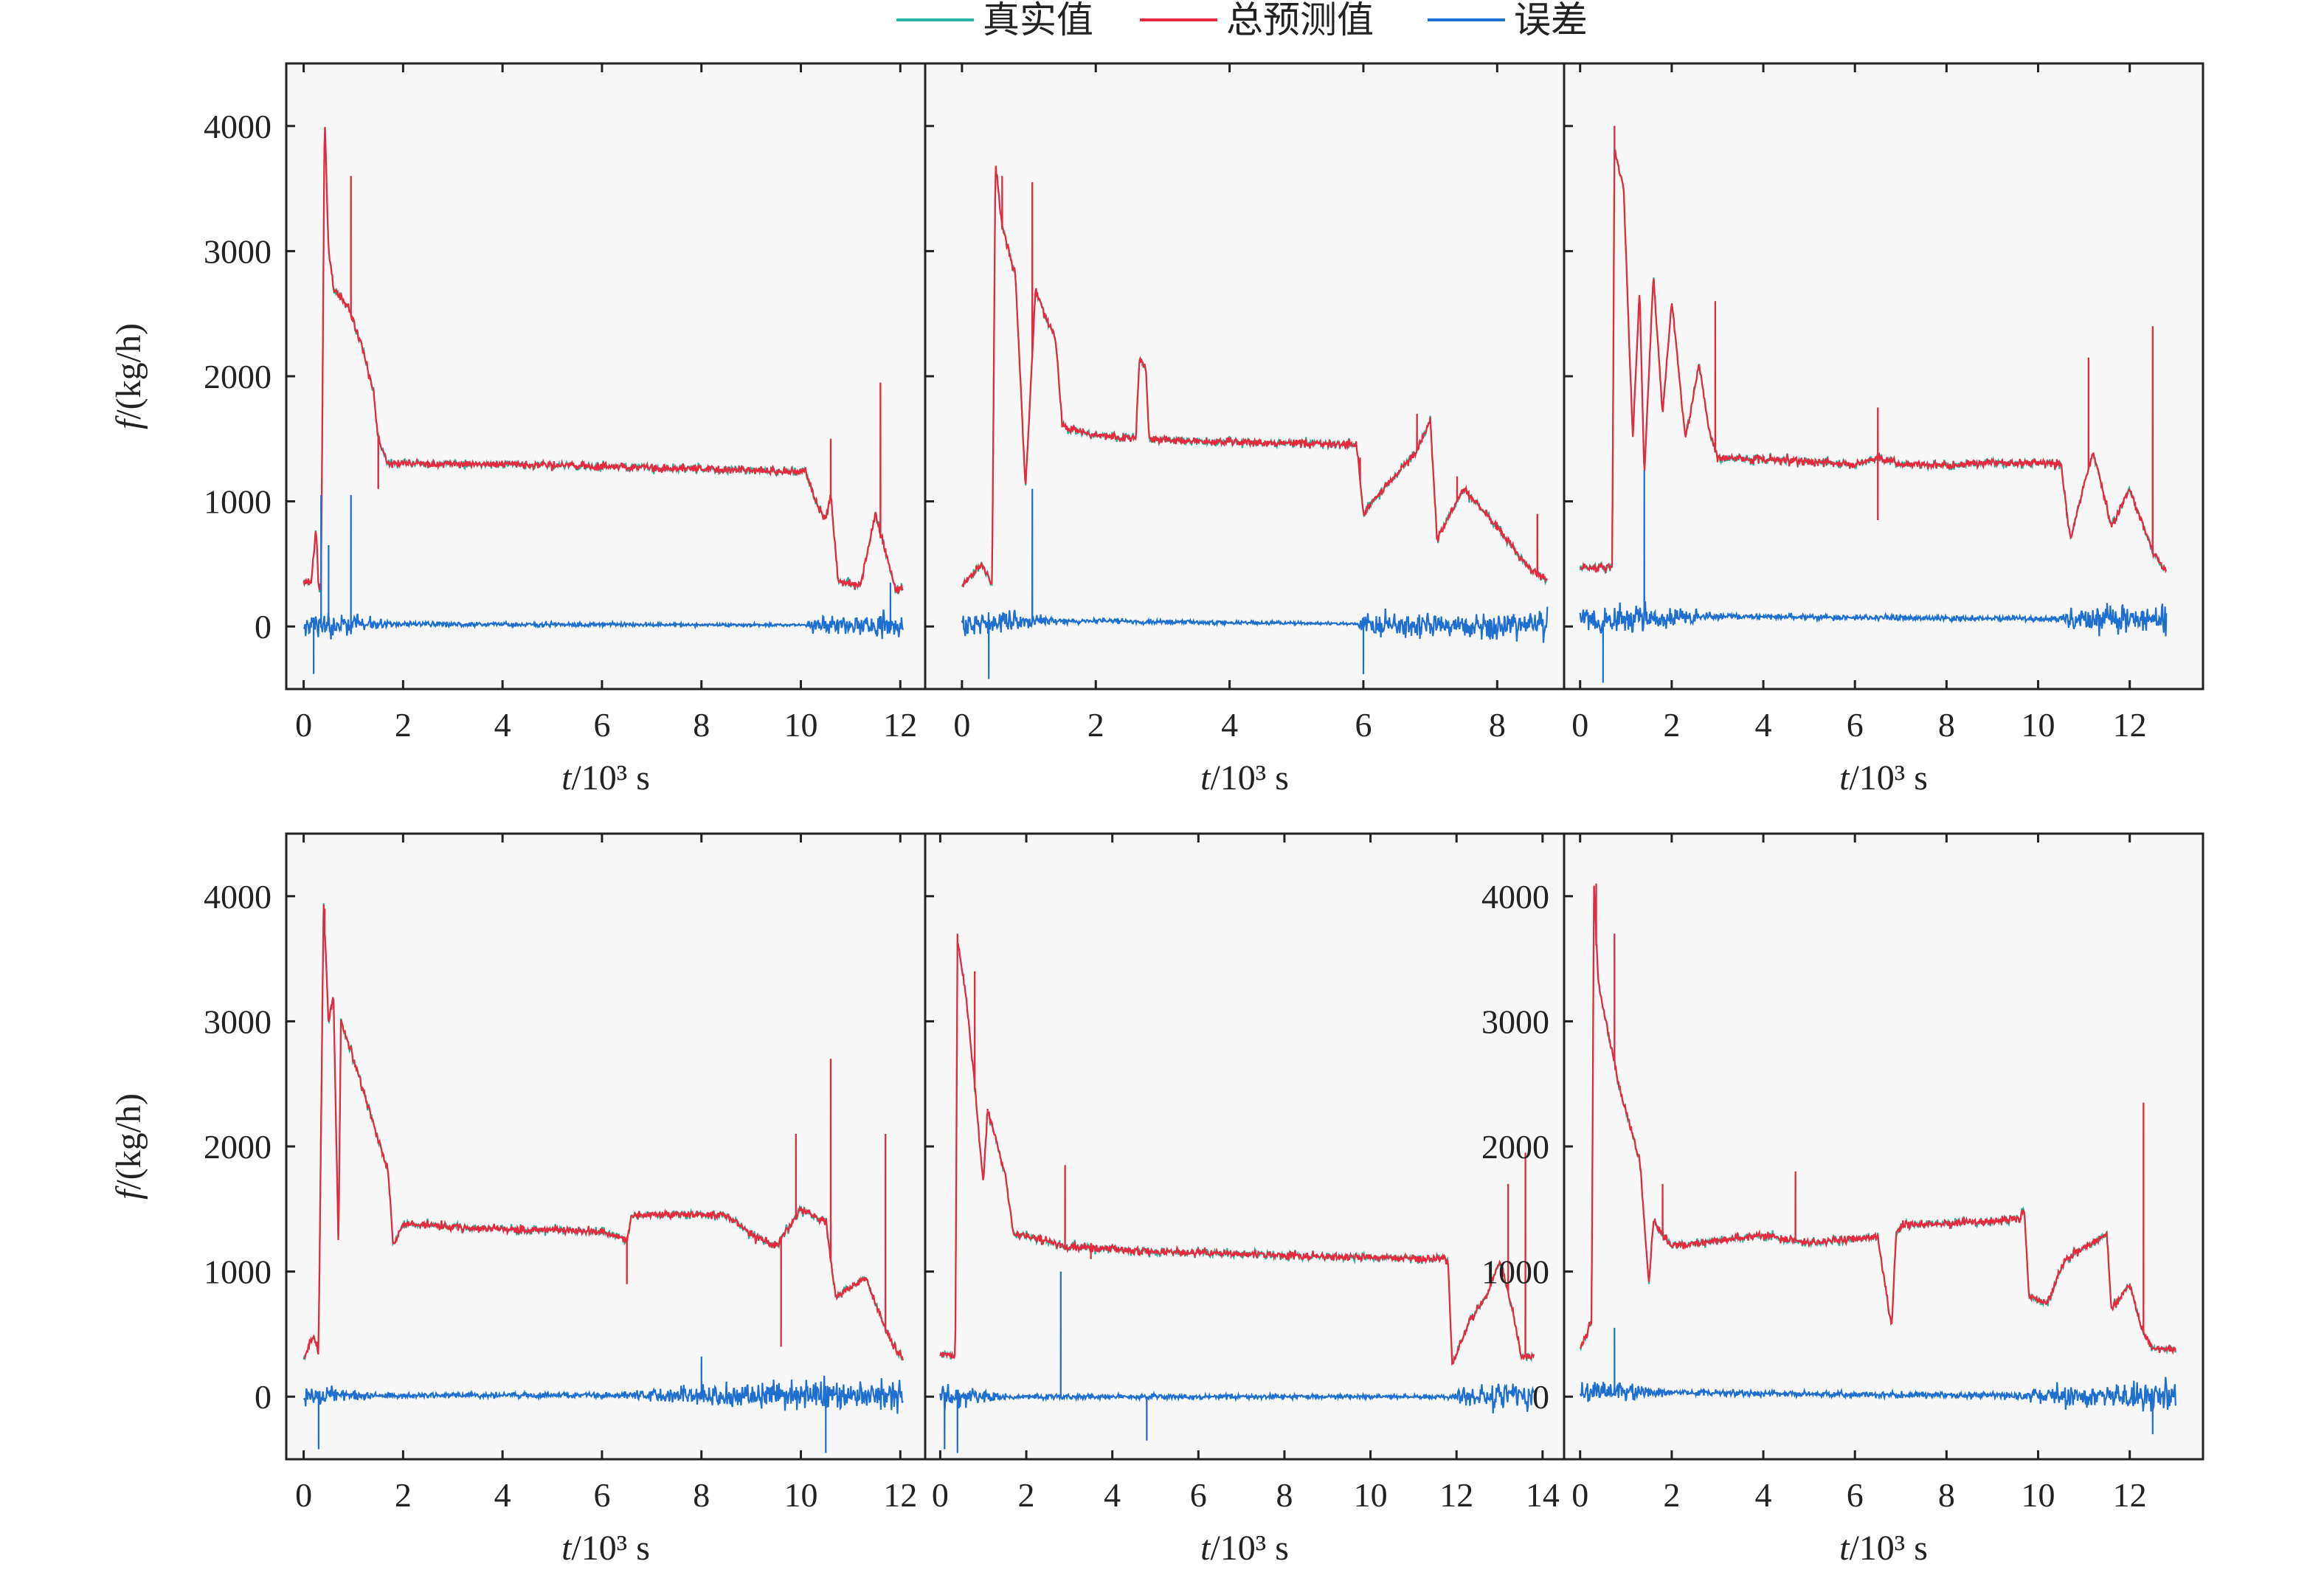 The width and height of the screenshot is (2324, 1578). I want to click on series-error-bottom-middle, so click(1237, 1362).